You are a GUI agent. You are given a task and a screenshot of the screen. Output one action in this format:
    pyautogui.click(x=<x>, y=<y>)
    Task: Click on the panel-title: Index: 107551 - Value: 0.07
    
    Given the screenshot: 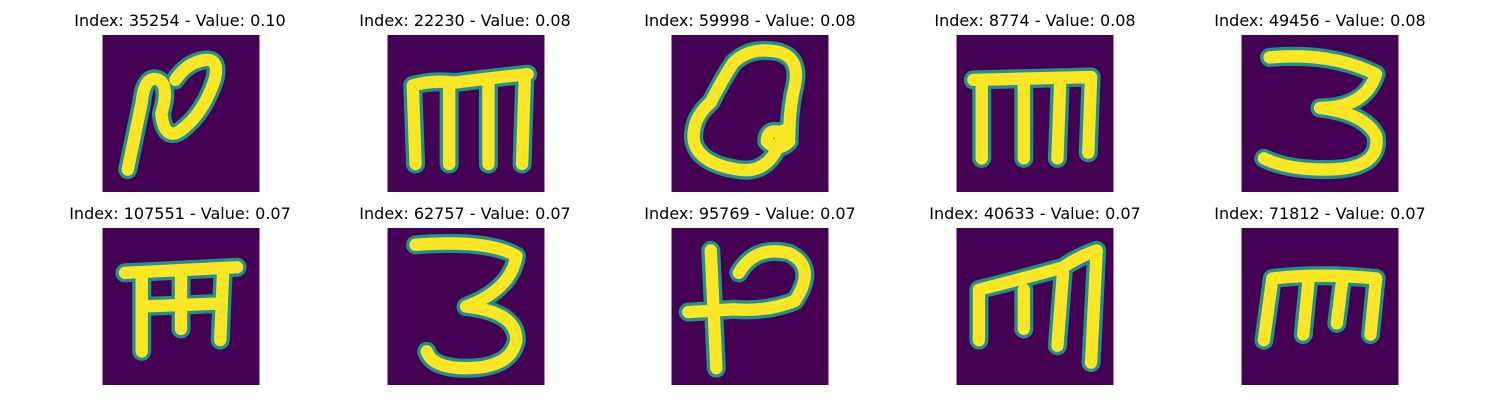 What is the action you would take?
    pyautogui.click(x=180, y=213)
    